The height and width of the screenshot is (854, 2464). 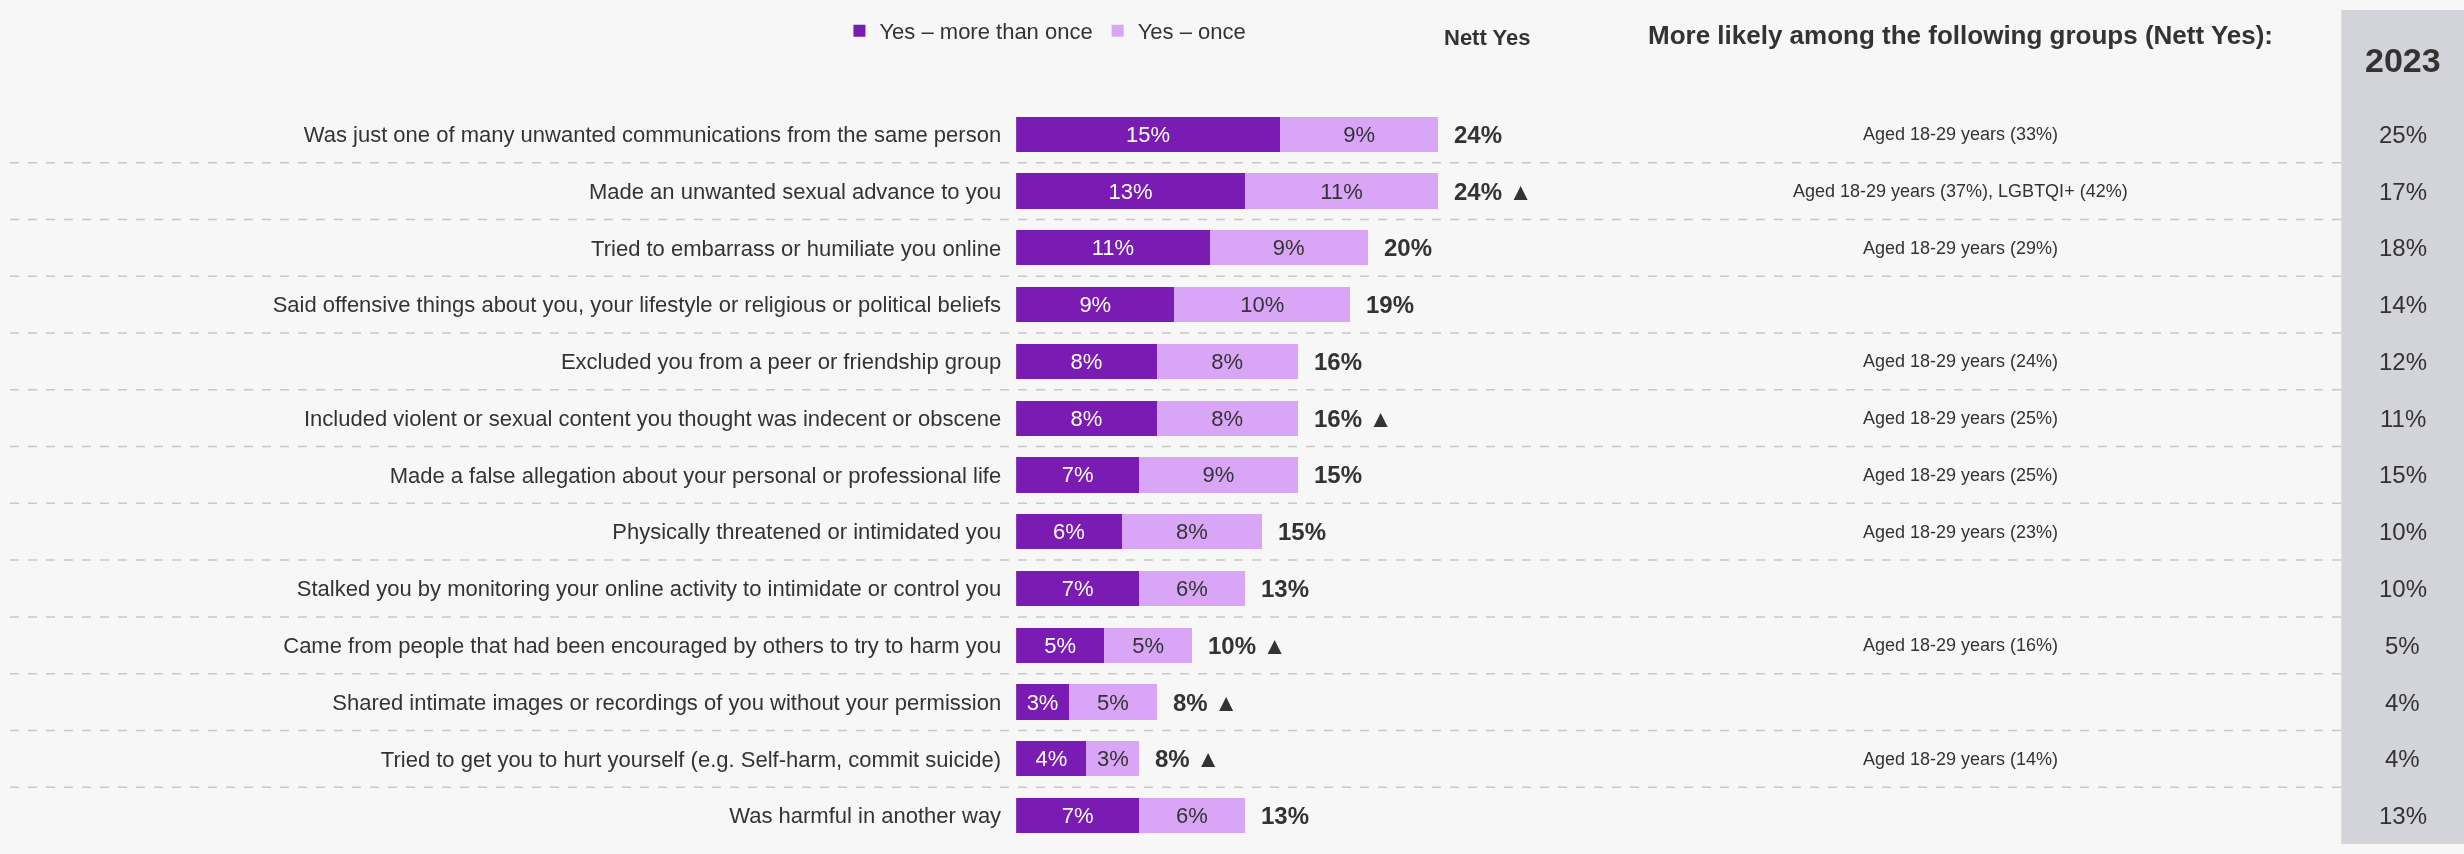 What do you see at coordinates (2403, 134) in the screenshot?
I see `text: 25%` at bounding box center [2403, 134].